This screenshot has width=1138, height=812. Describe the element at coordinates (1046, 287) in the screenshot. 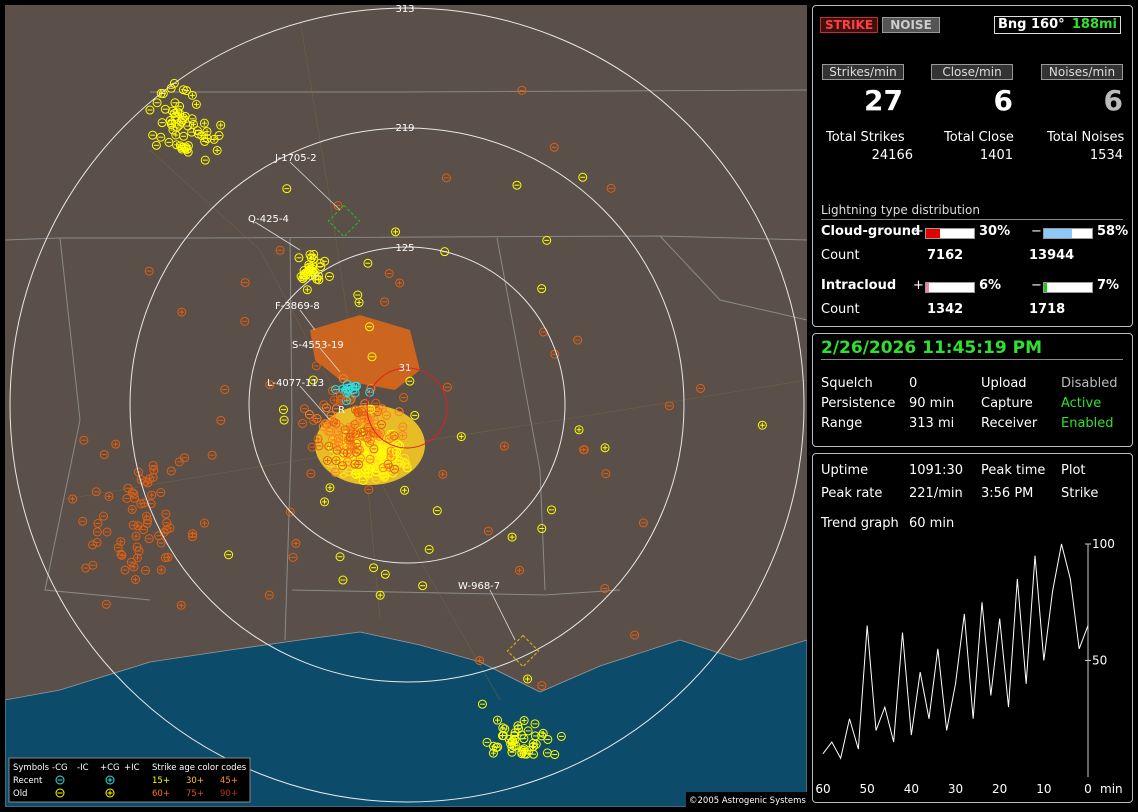

I see `bar-fill` at that location.